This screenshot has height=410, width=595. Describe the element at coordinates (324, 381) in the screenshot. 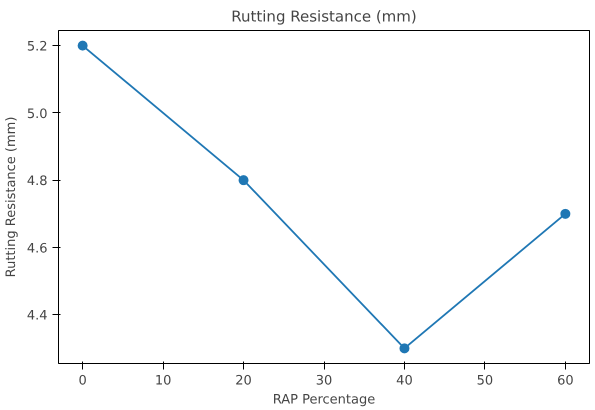

I see `x-tick-label: 30` at that location.